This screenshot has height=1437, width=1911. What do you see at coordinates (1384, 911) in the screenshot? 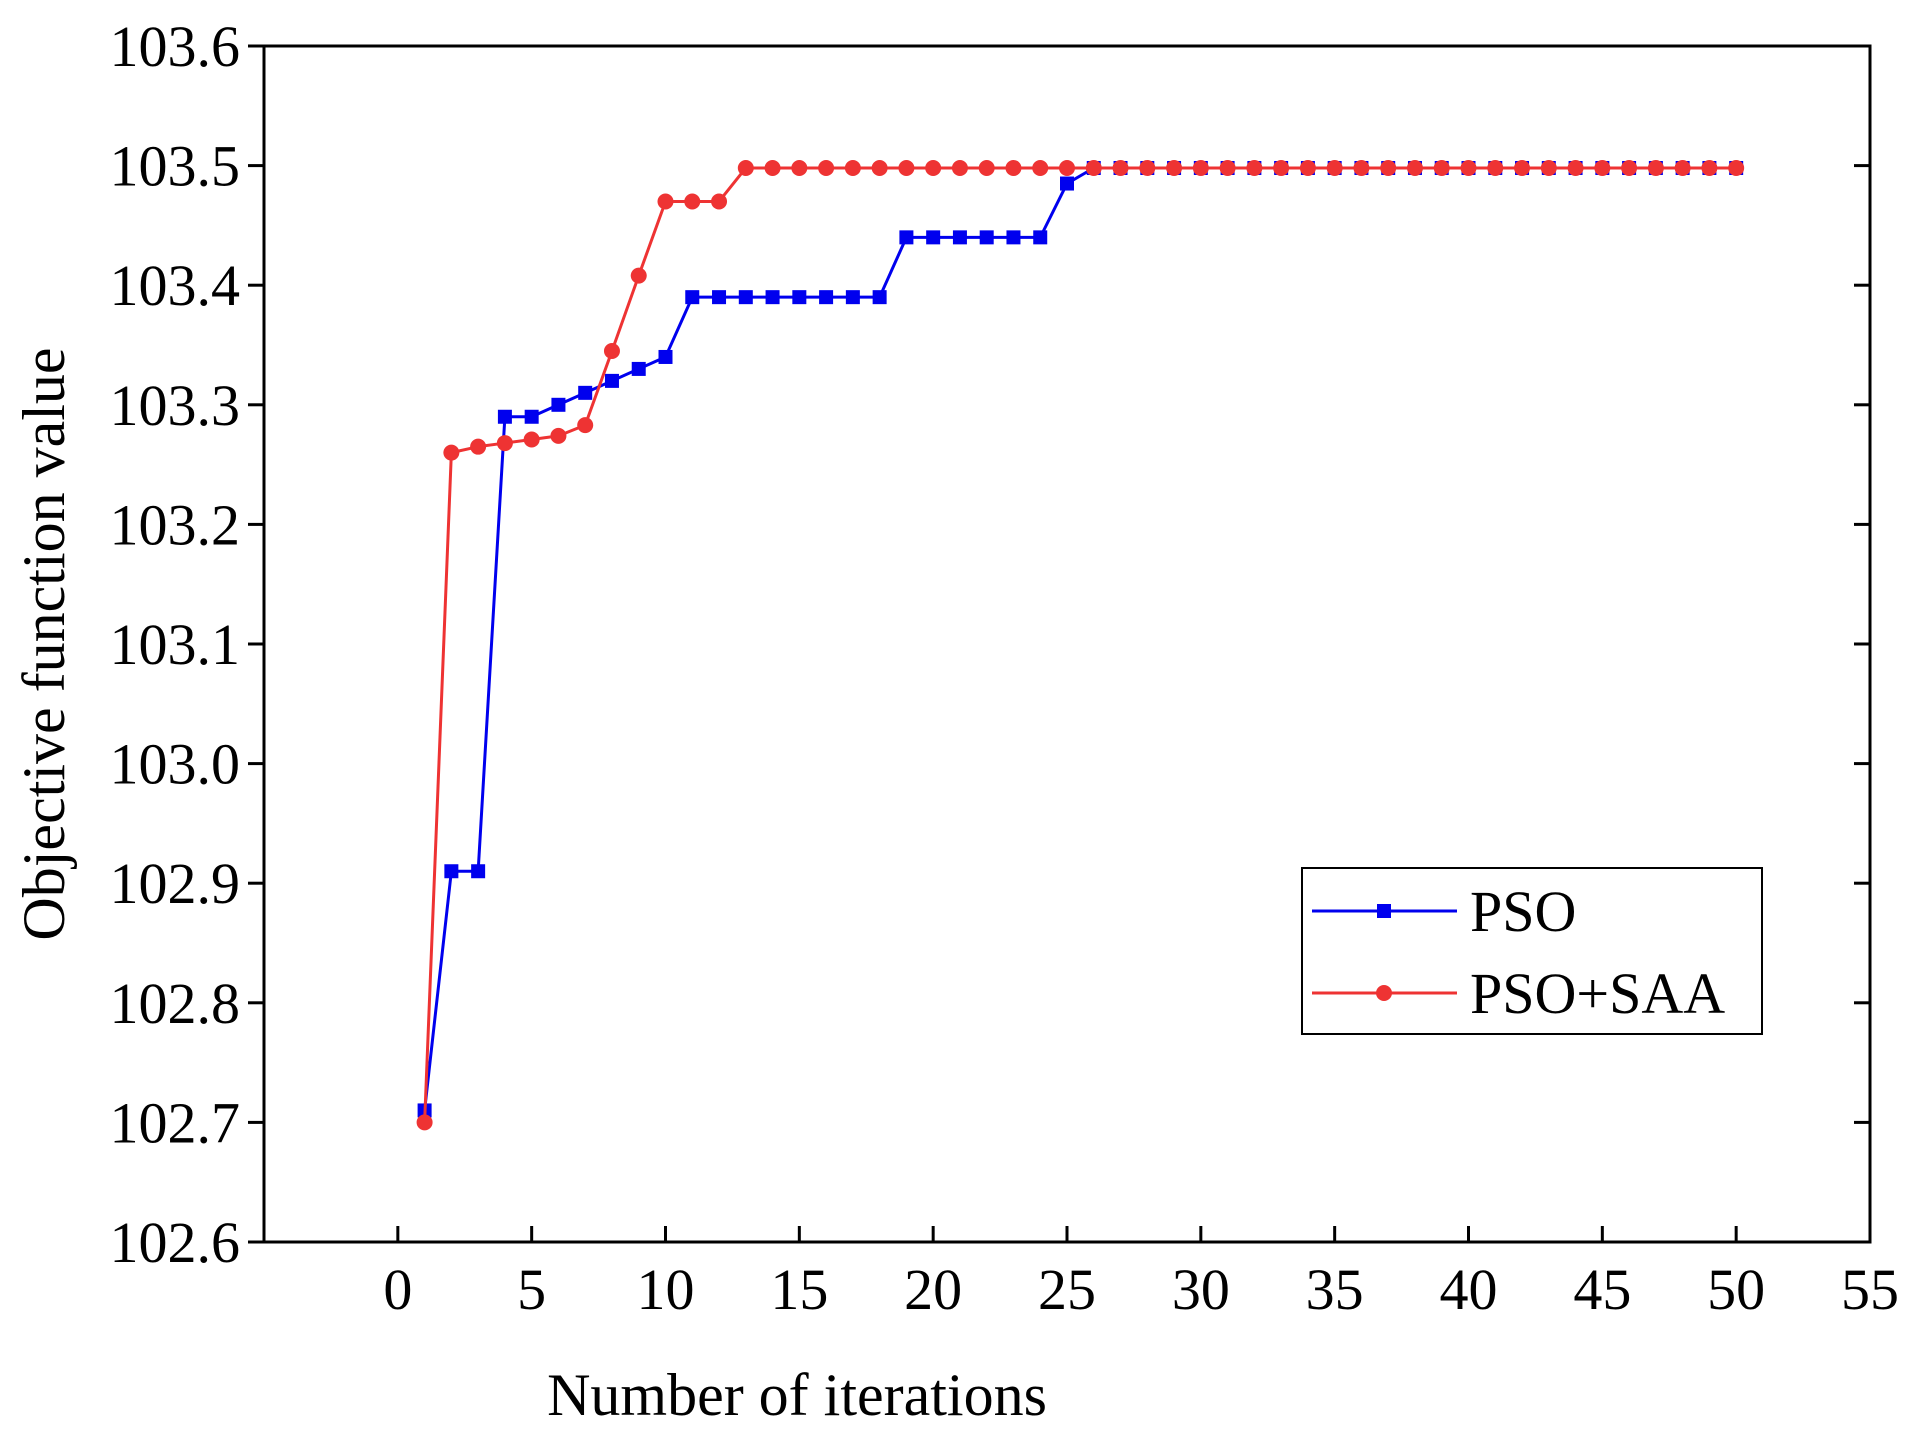
I see `legend-pso-marker` at bounding box center [1384, 911].